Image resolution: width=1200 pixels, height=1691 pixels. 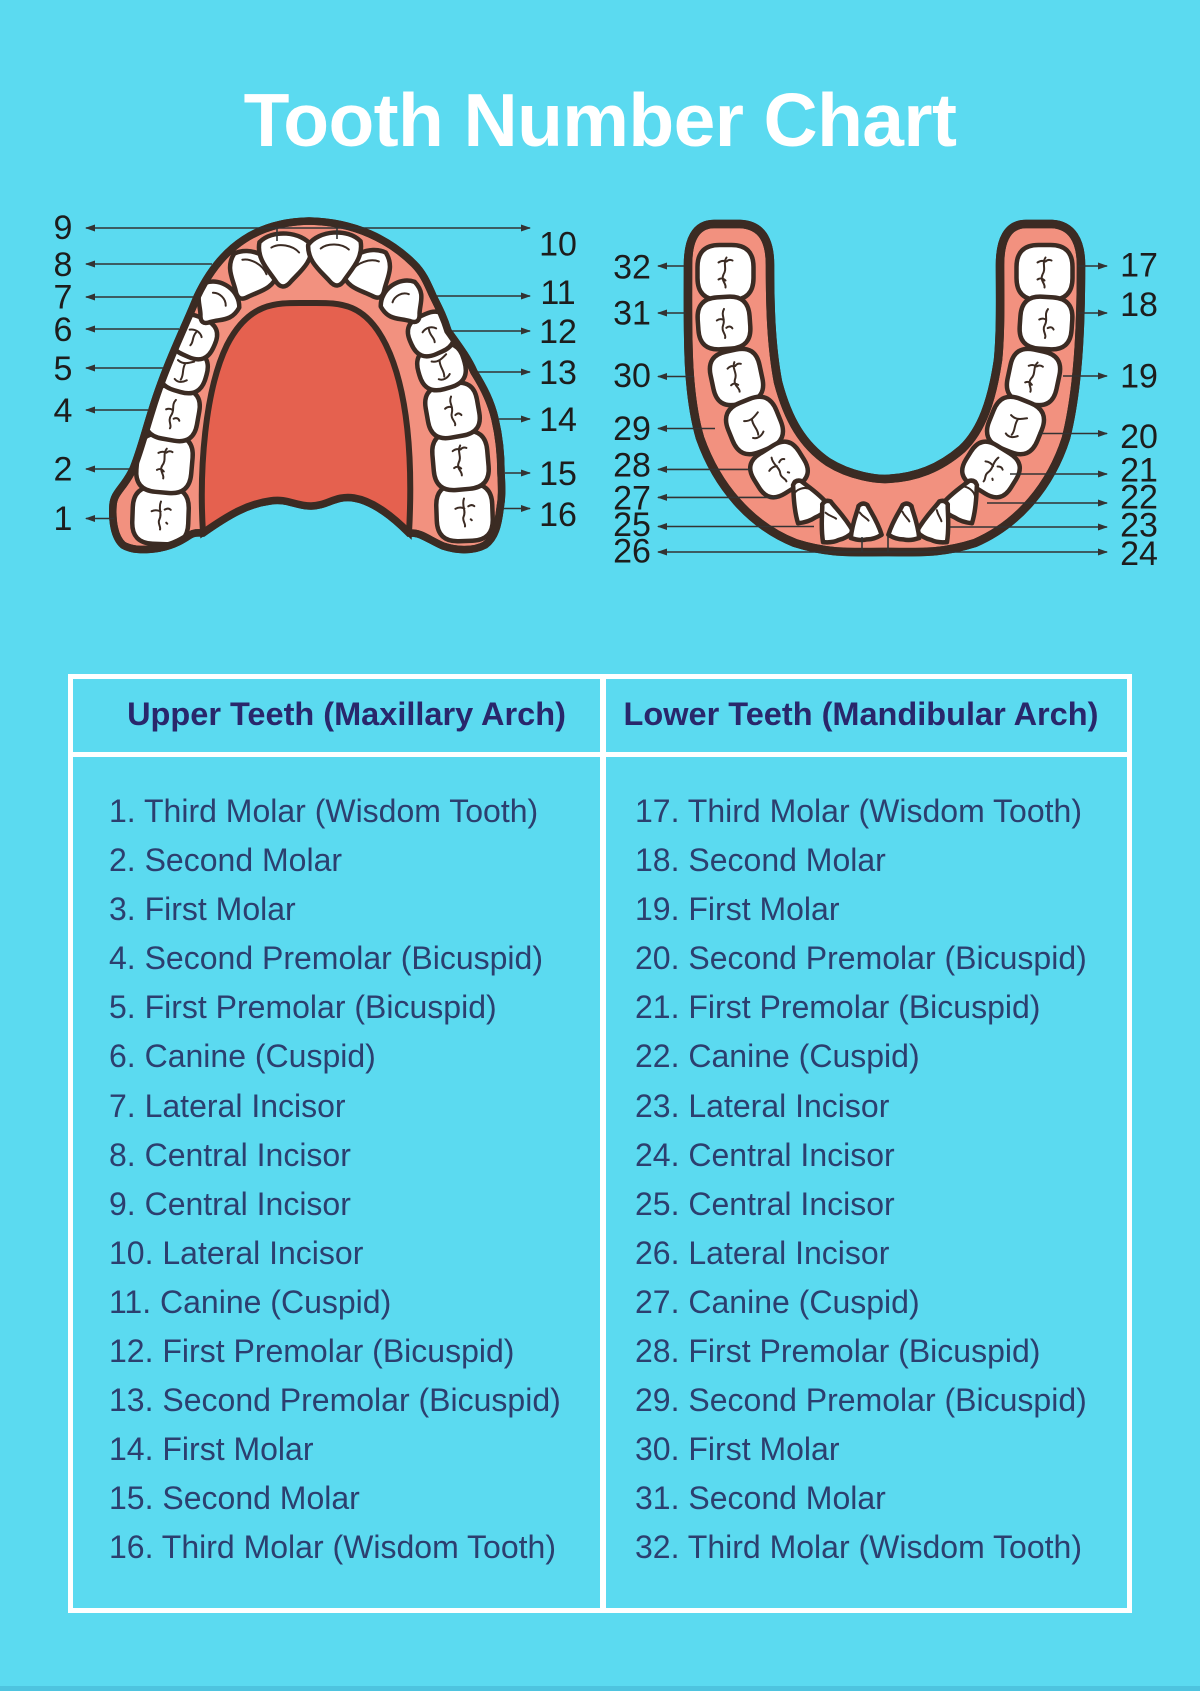 What do you see at coordinates (558, 332) in the screenshot?
I see `svg-text: 12` at bounding box center [558, 332].